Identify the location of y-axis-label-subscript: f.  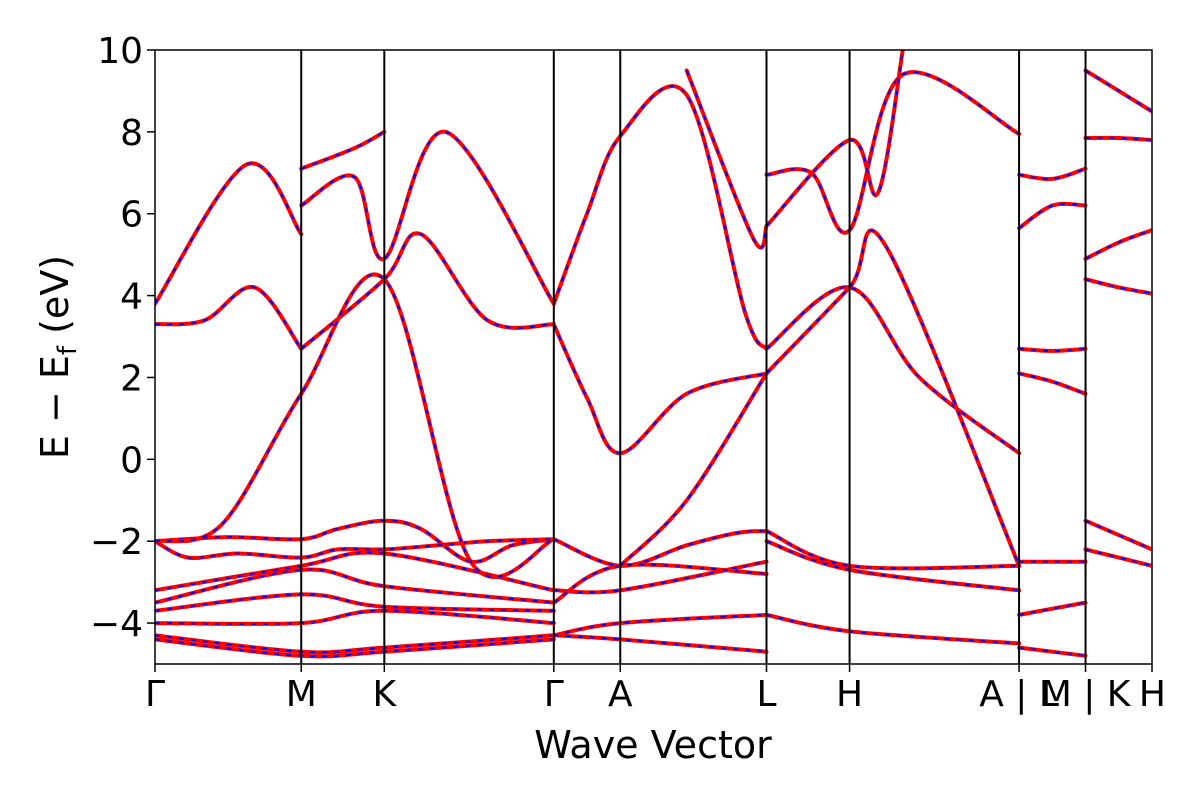
(68, 350).